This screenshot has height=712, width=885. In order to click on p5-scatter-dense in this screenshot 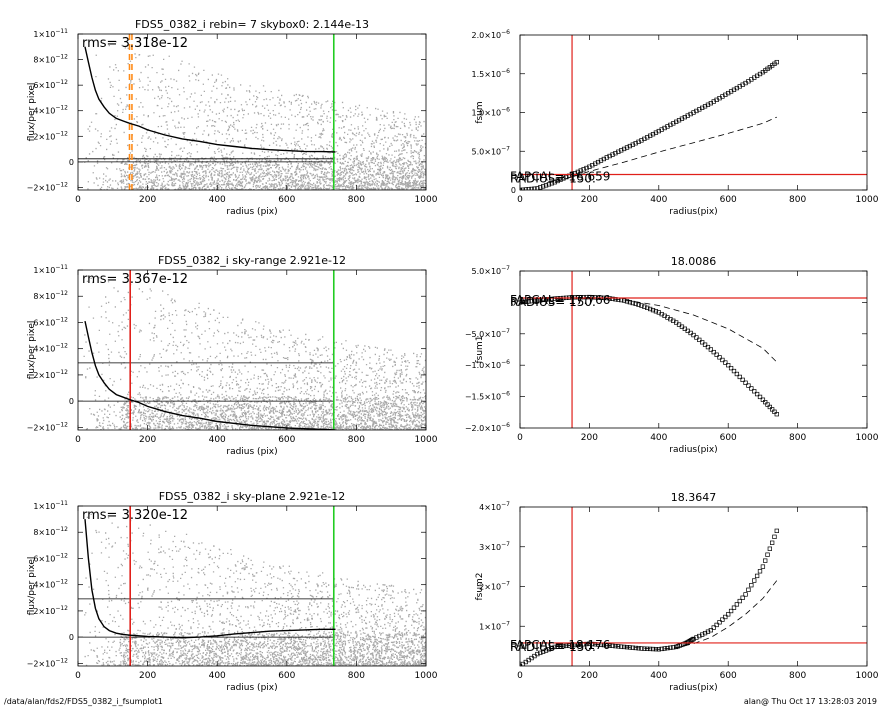, I will do `click(272, 648)`.